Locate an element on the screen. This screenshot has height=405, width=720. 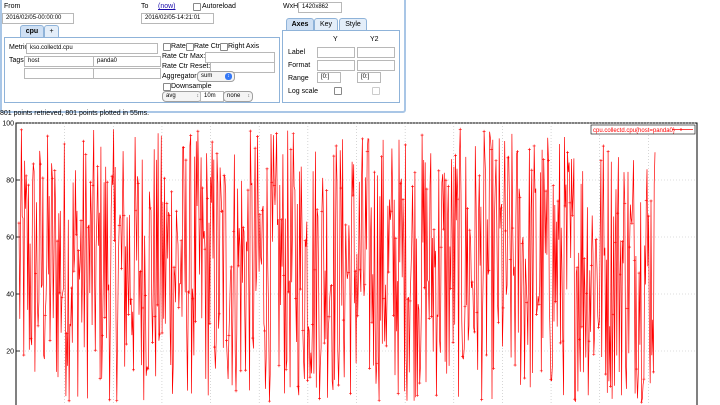
tab-cpu: cpu is located at coordinates (32, 31).